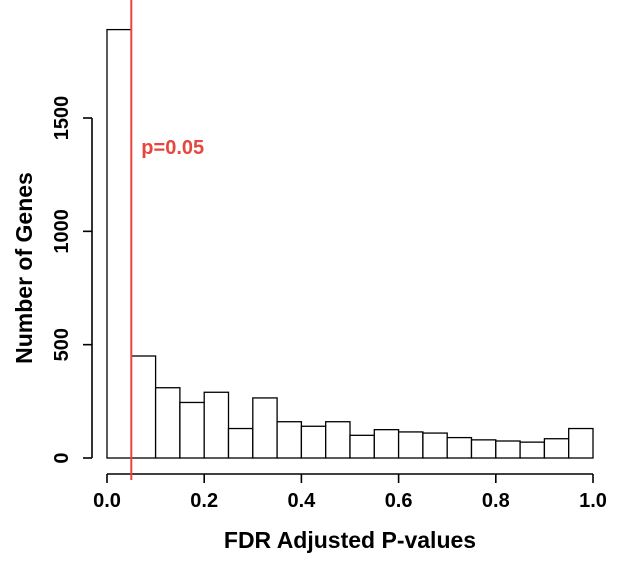  I want to click on x-tick-label: 0.4, so click(301, 501).